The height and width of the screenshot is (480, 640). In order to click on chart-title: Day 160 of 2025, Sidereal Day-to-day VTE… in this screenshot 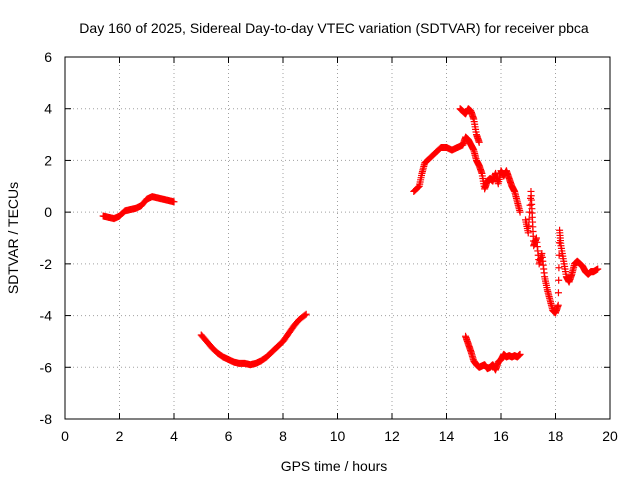, I will do `click(334, 28)`.